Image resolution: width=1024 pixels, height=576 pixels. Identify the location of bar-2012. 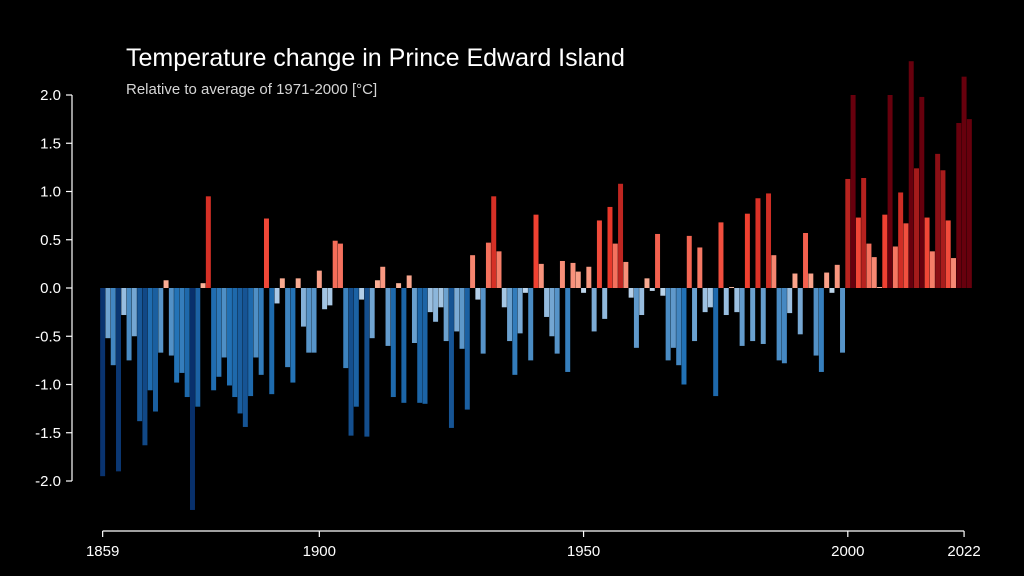
(911, 174).